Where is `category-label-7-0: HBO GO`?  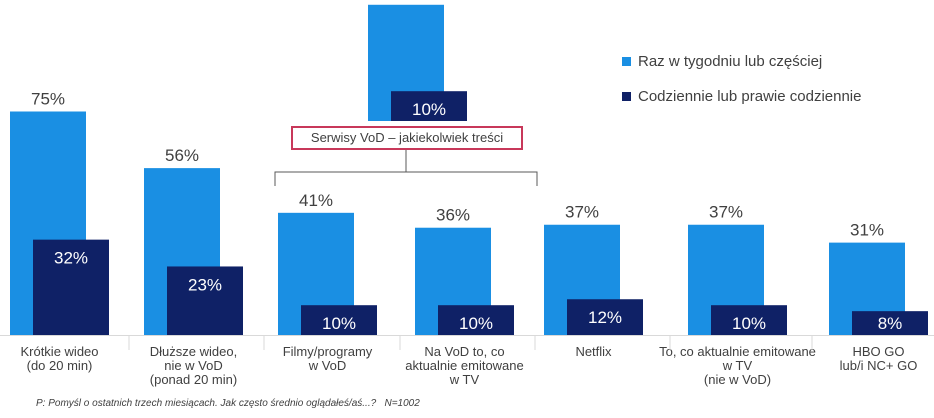 category-label-7-0: HBO GO is located at coordinates (878, 351).